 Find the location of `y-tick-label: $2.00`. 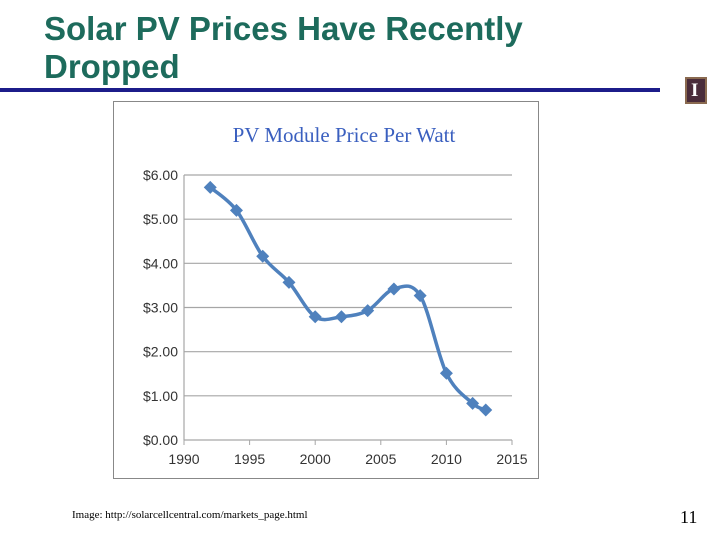

y-tick-label: $2.00 is located at coordinates (160, 352).